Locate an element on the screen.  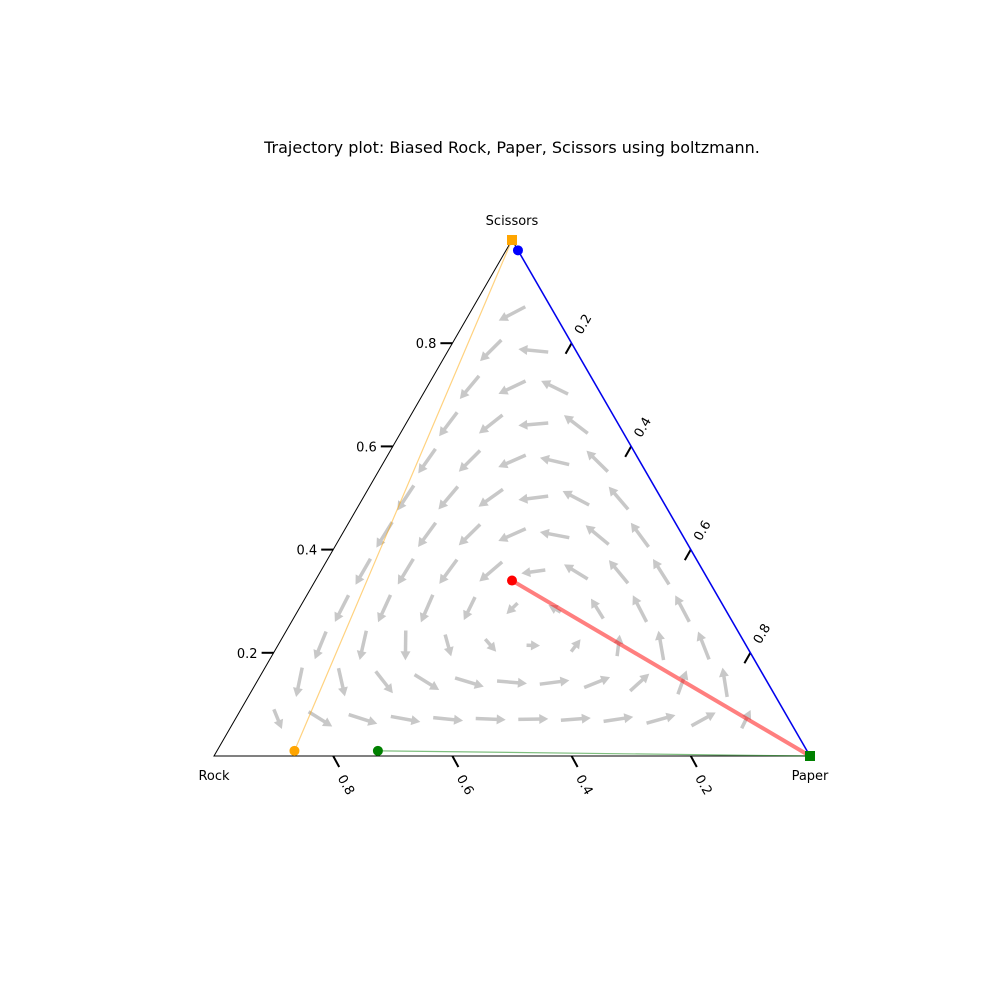
left-tick-label: 0.2 is located at coordinates (247, 654).